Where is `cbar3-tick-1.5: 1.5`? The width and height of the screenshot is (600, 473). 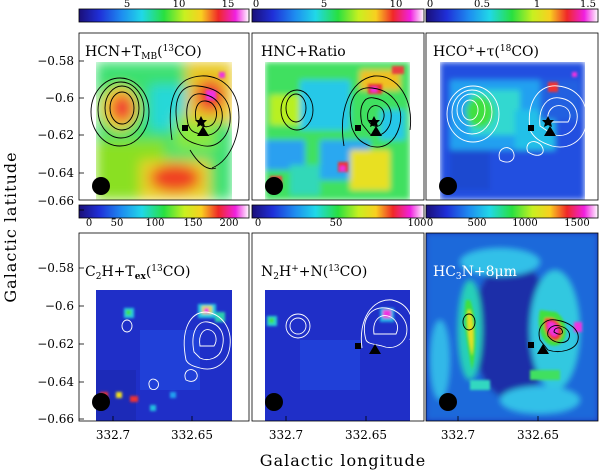 cbar3-tick-1.5: 1.5 is located at coordinates (588, 5).